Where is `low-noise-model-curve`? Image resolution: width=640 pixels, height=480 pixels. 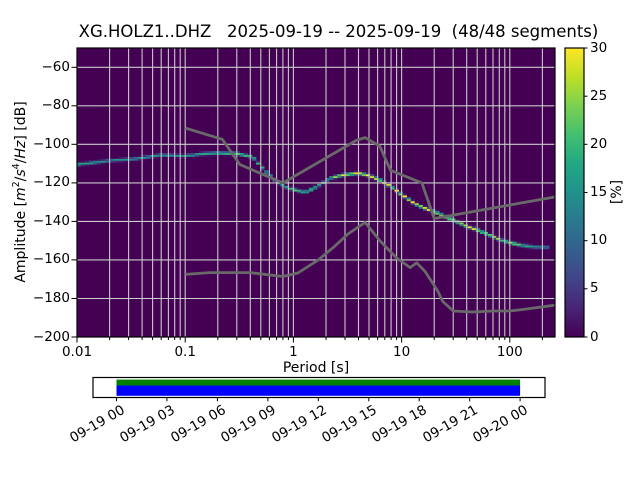
low-noise-model-curve is located at coordinates (370, 267).